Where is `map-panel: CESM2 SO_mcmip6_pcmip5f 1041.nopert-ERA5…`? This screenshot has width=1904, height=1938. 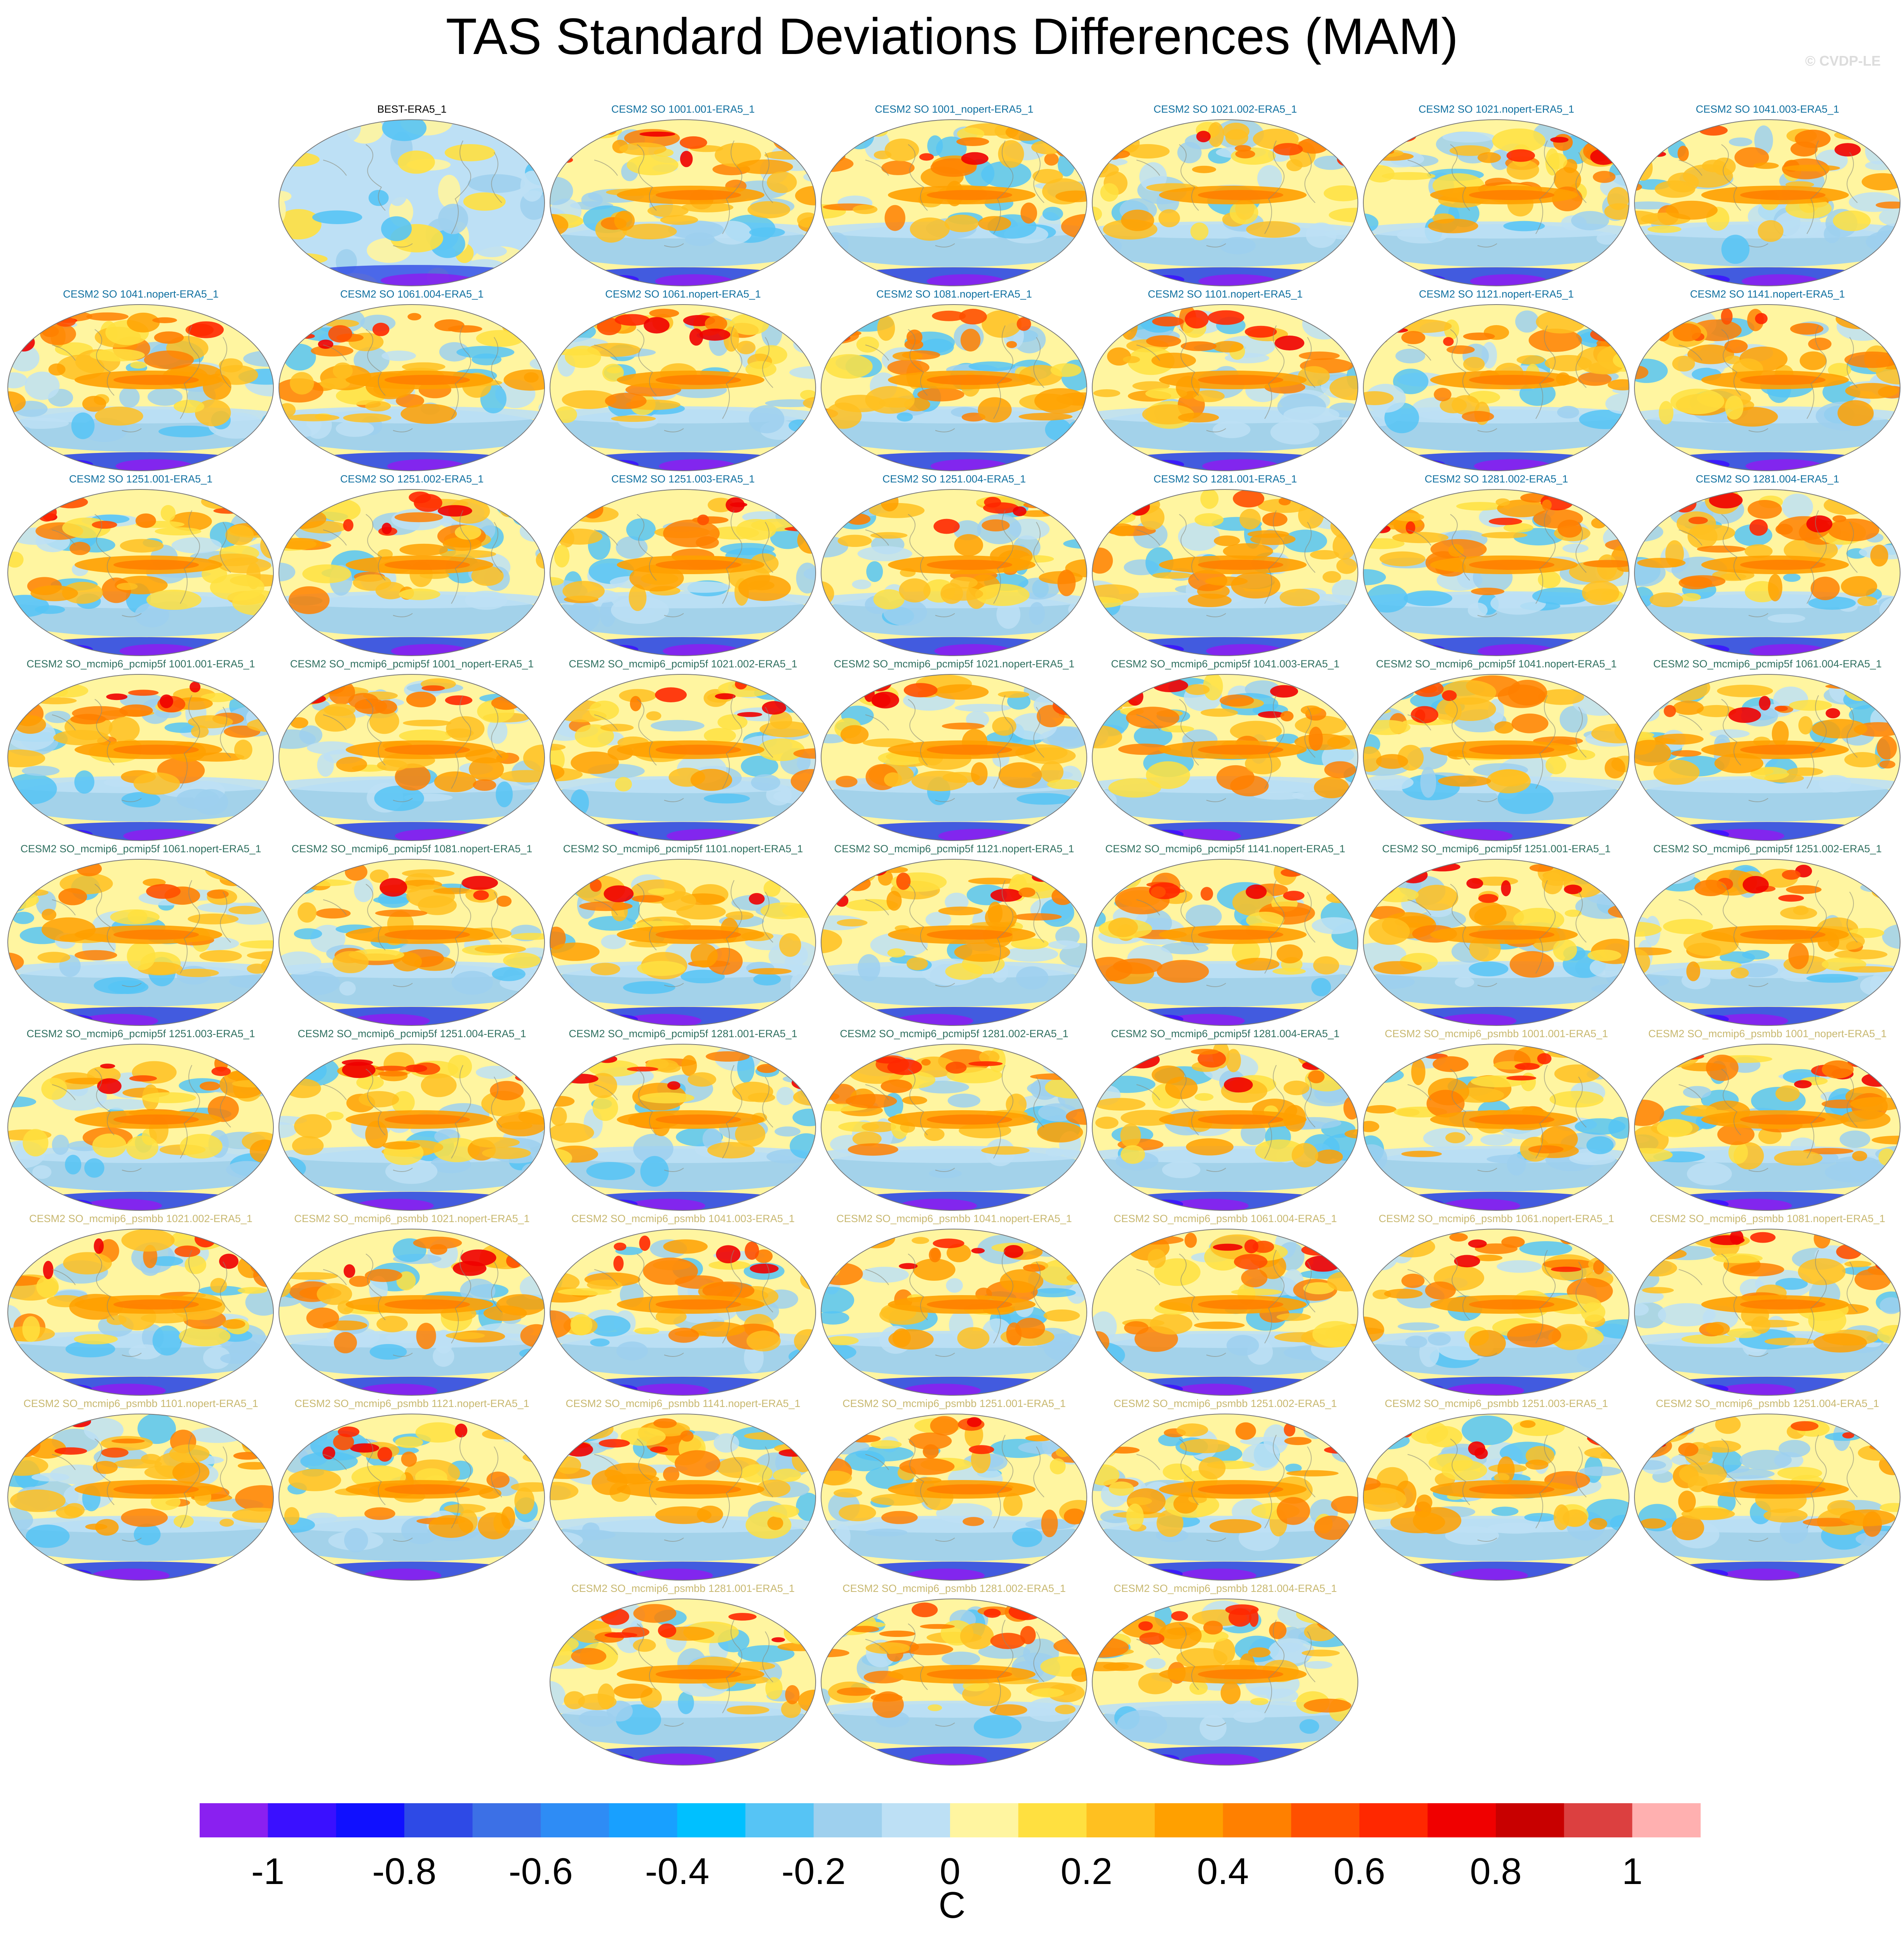
map-panel: CESM2 SO_mcmip6_pcmip5f 1041.nopert-ERA5… is located at coordinates (1497, 750).